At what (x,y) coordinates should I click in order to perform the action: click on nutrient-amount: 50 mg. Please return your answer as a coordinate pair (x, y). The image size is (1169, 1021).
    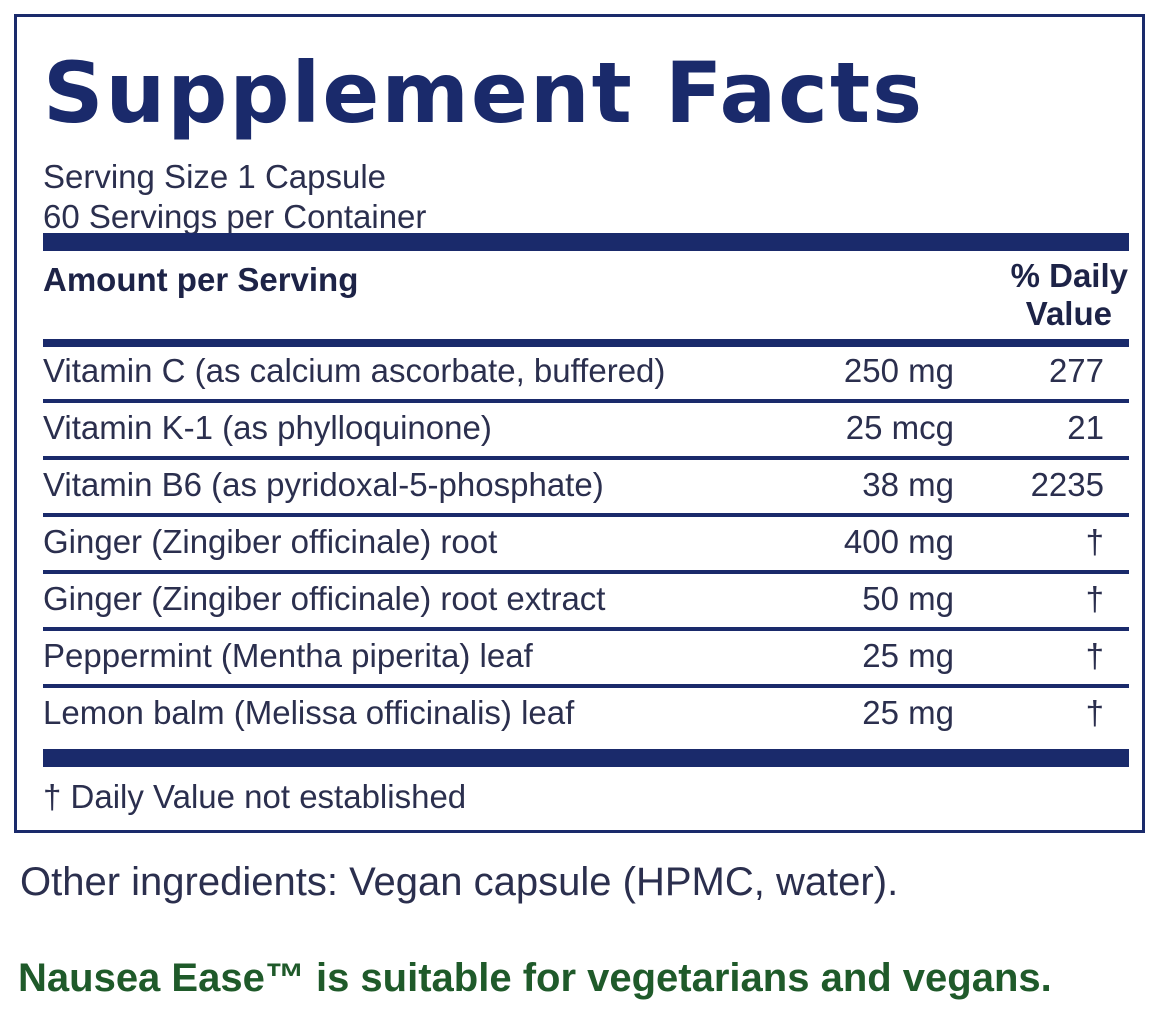
    Looking at the image, I should click on (908, 598).